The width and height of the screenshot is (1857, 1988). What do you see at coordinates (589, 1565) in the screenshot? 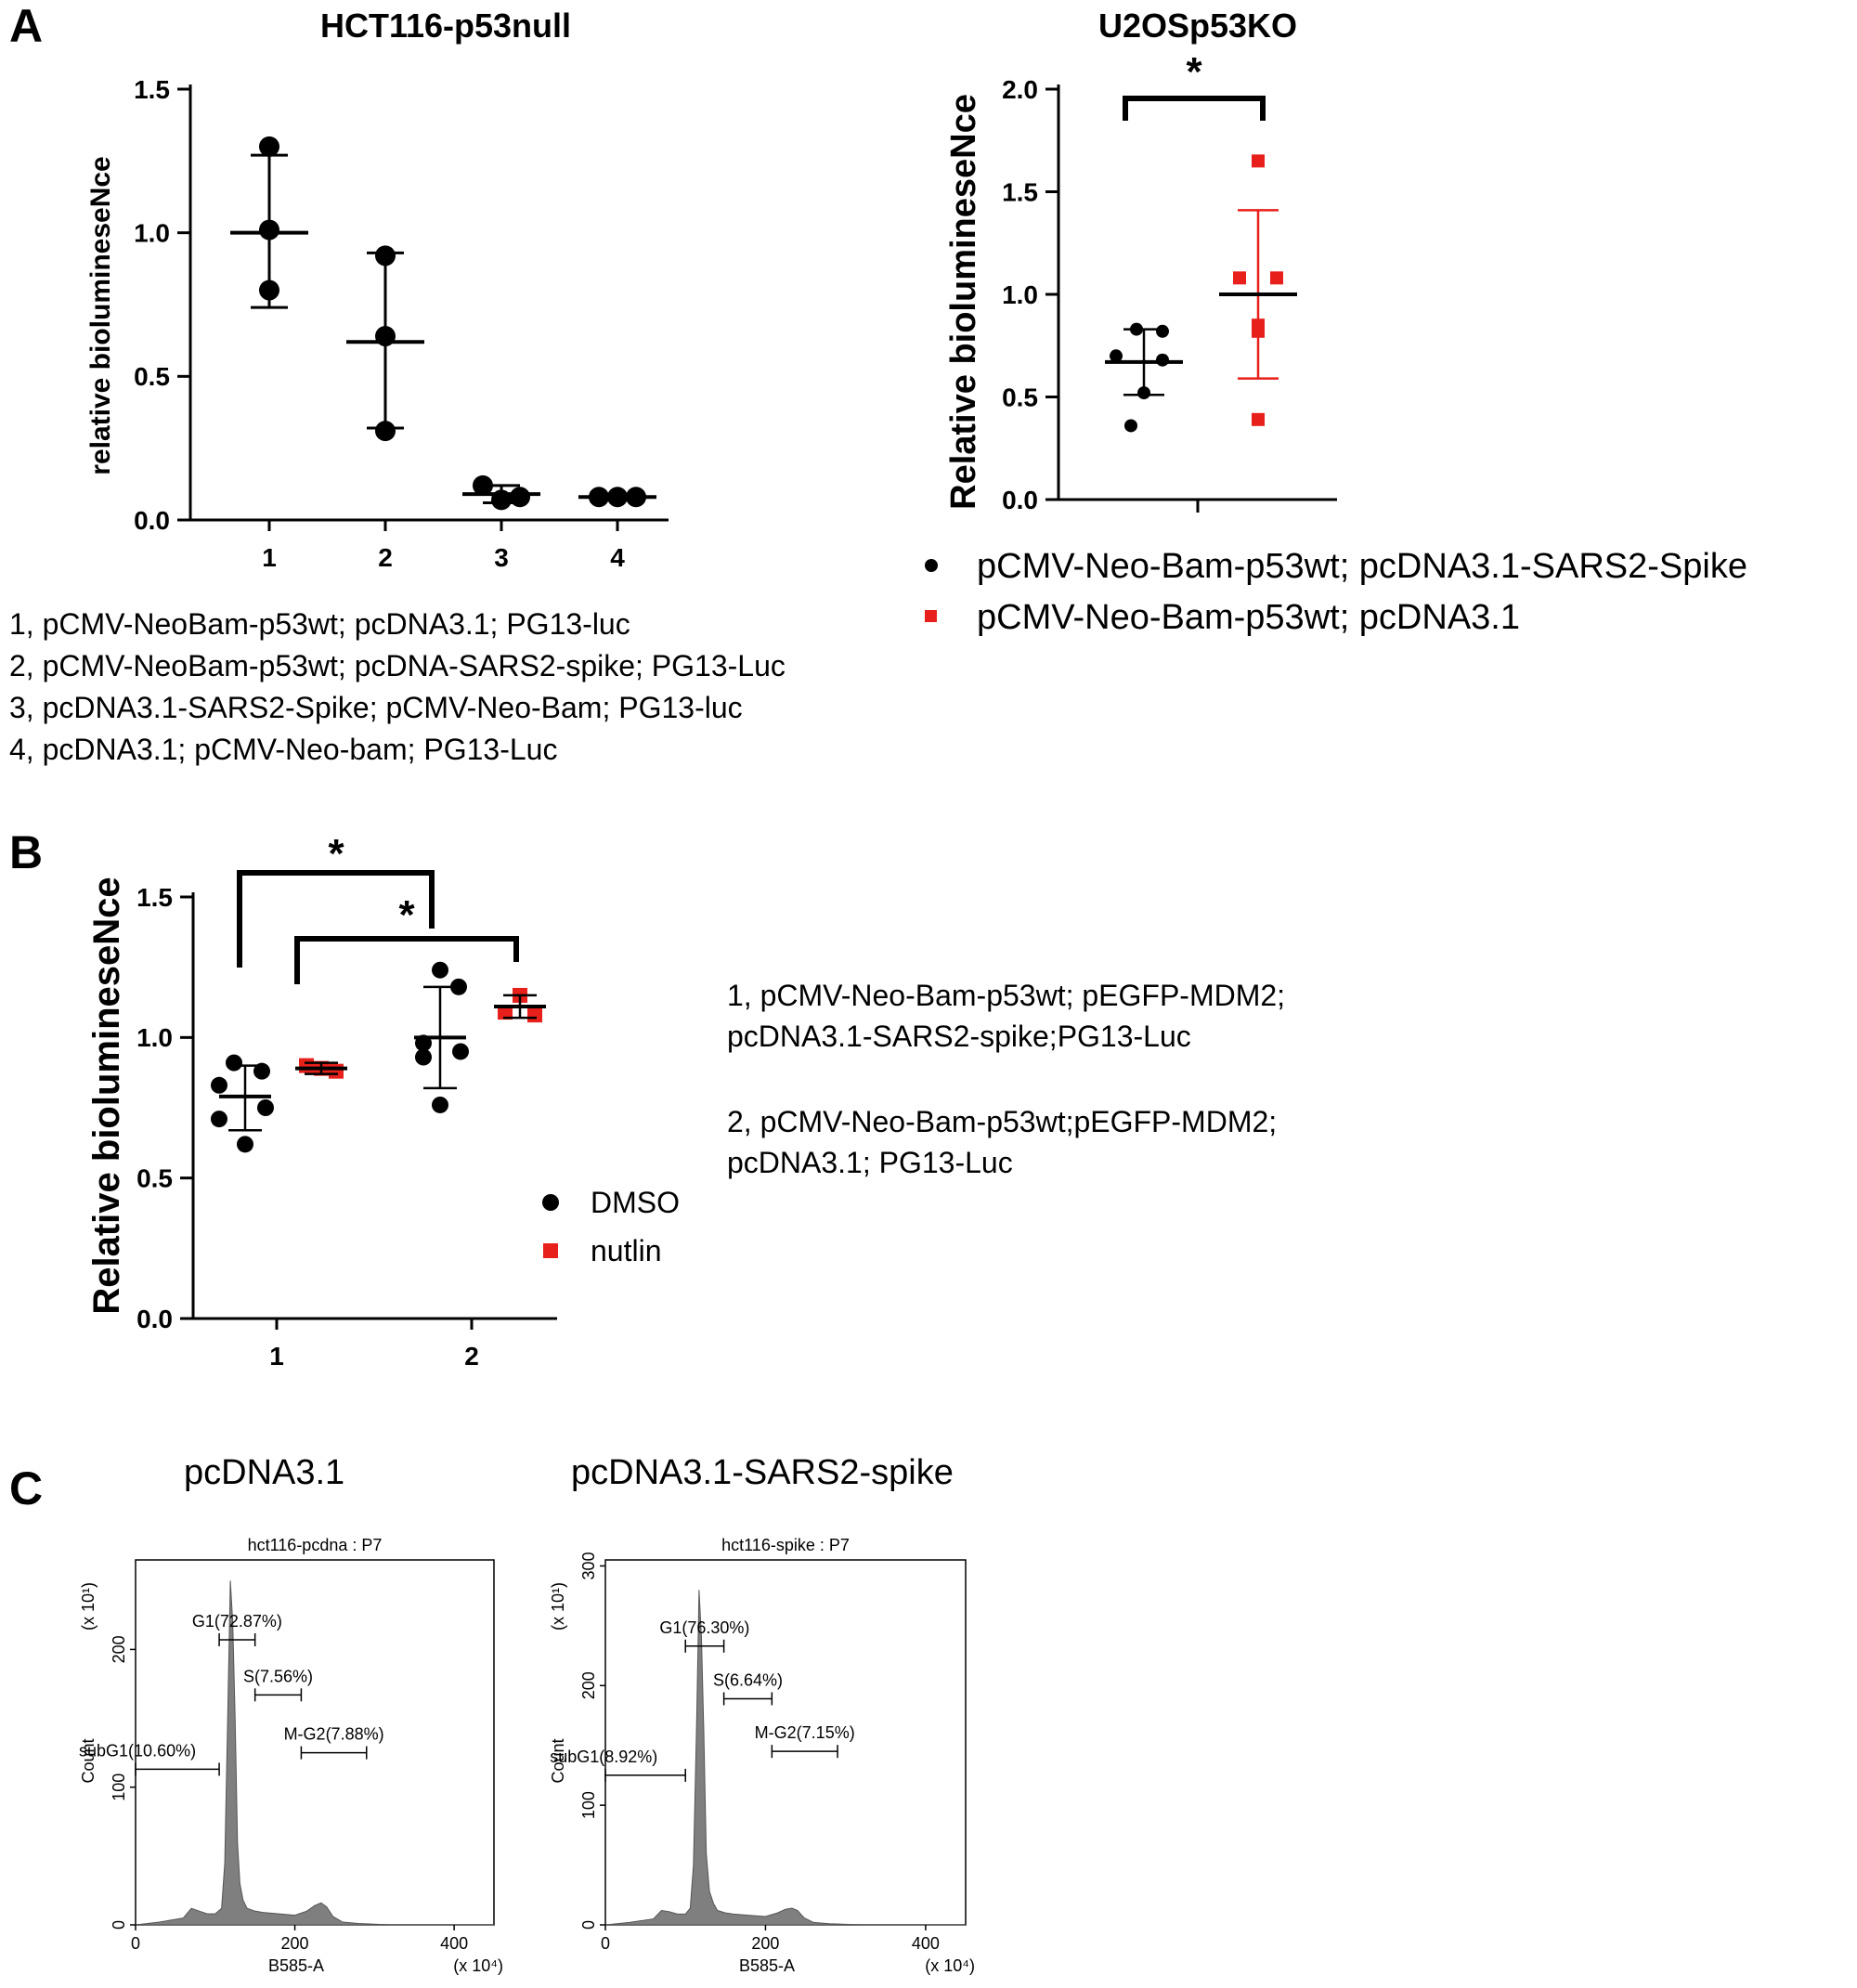
I see `y-tick-label: 300` at bounding box center [589, 1565].